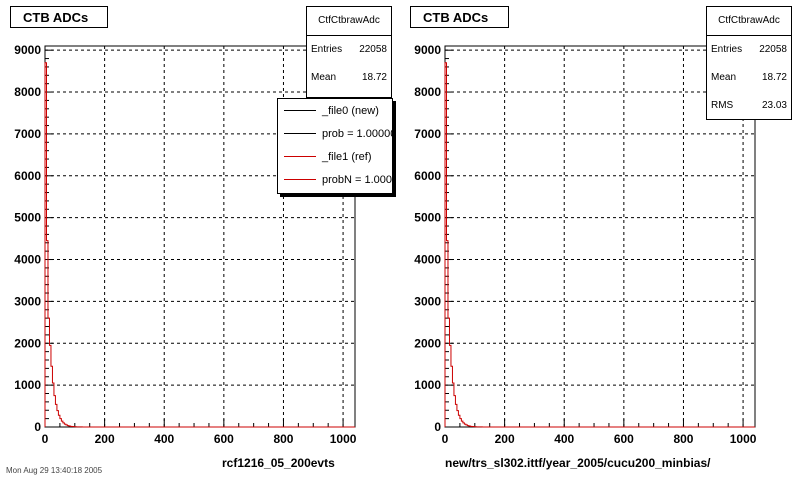 Image resolution: width=800 pixels, height=480 pixels. I want to click on right-stats-label: Entries, so click(727, 49).